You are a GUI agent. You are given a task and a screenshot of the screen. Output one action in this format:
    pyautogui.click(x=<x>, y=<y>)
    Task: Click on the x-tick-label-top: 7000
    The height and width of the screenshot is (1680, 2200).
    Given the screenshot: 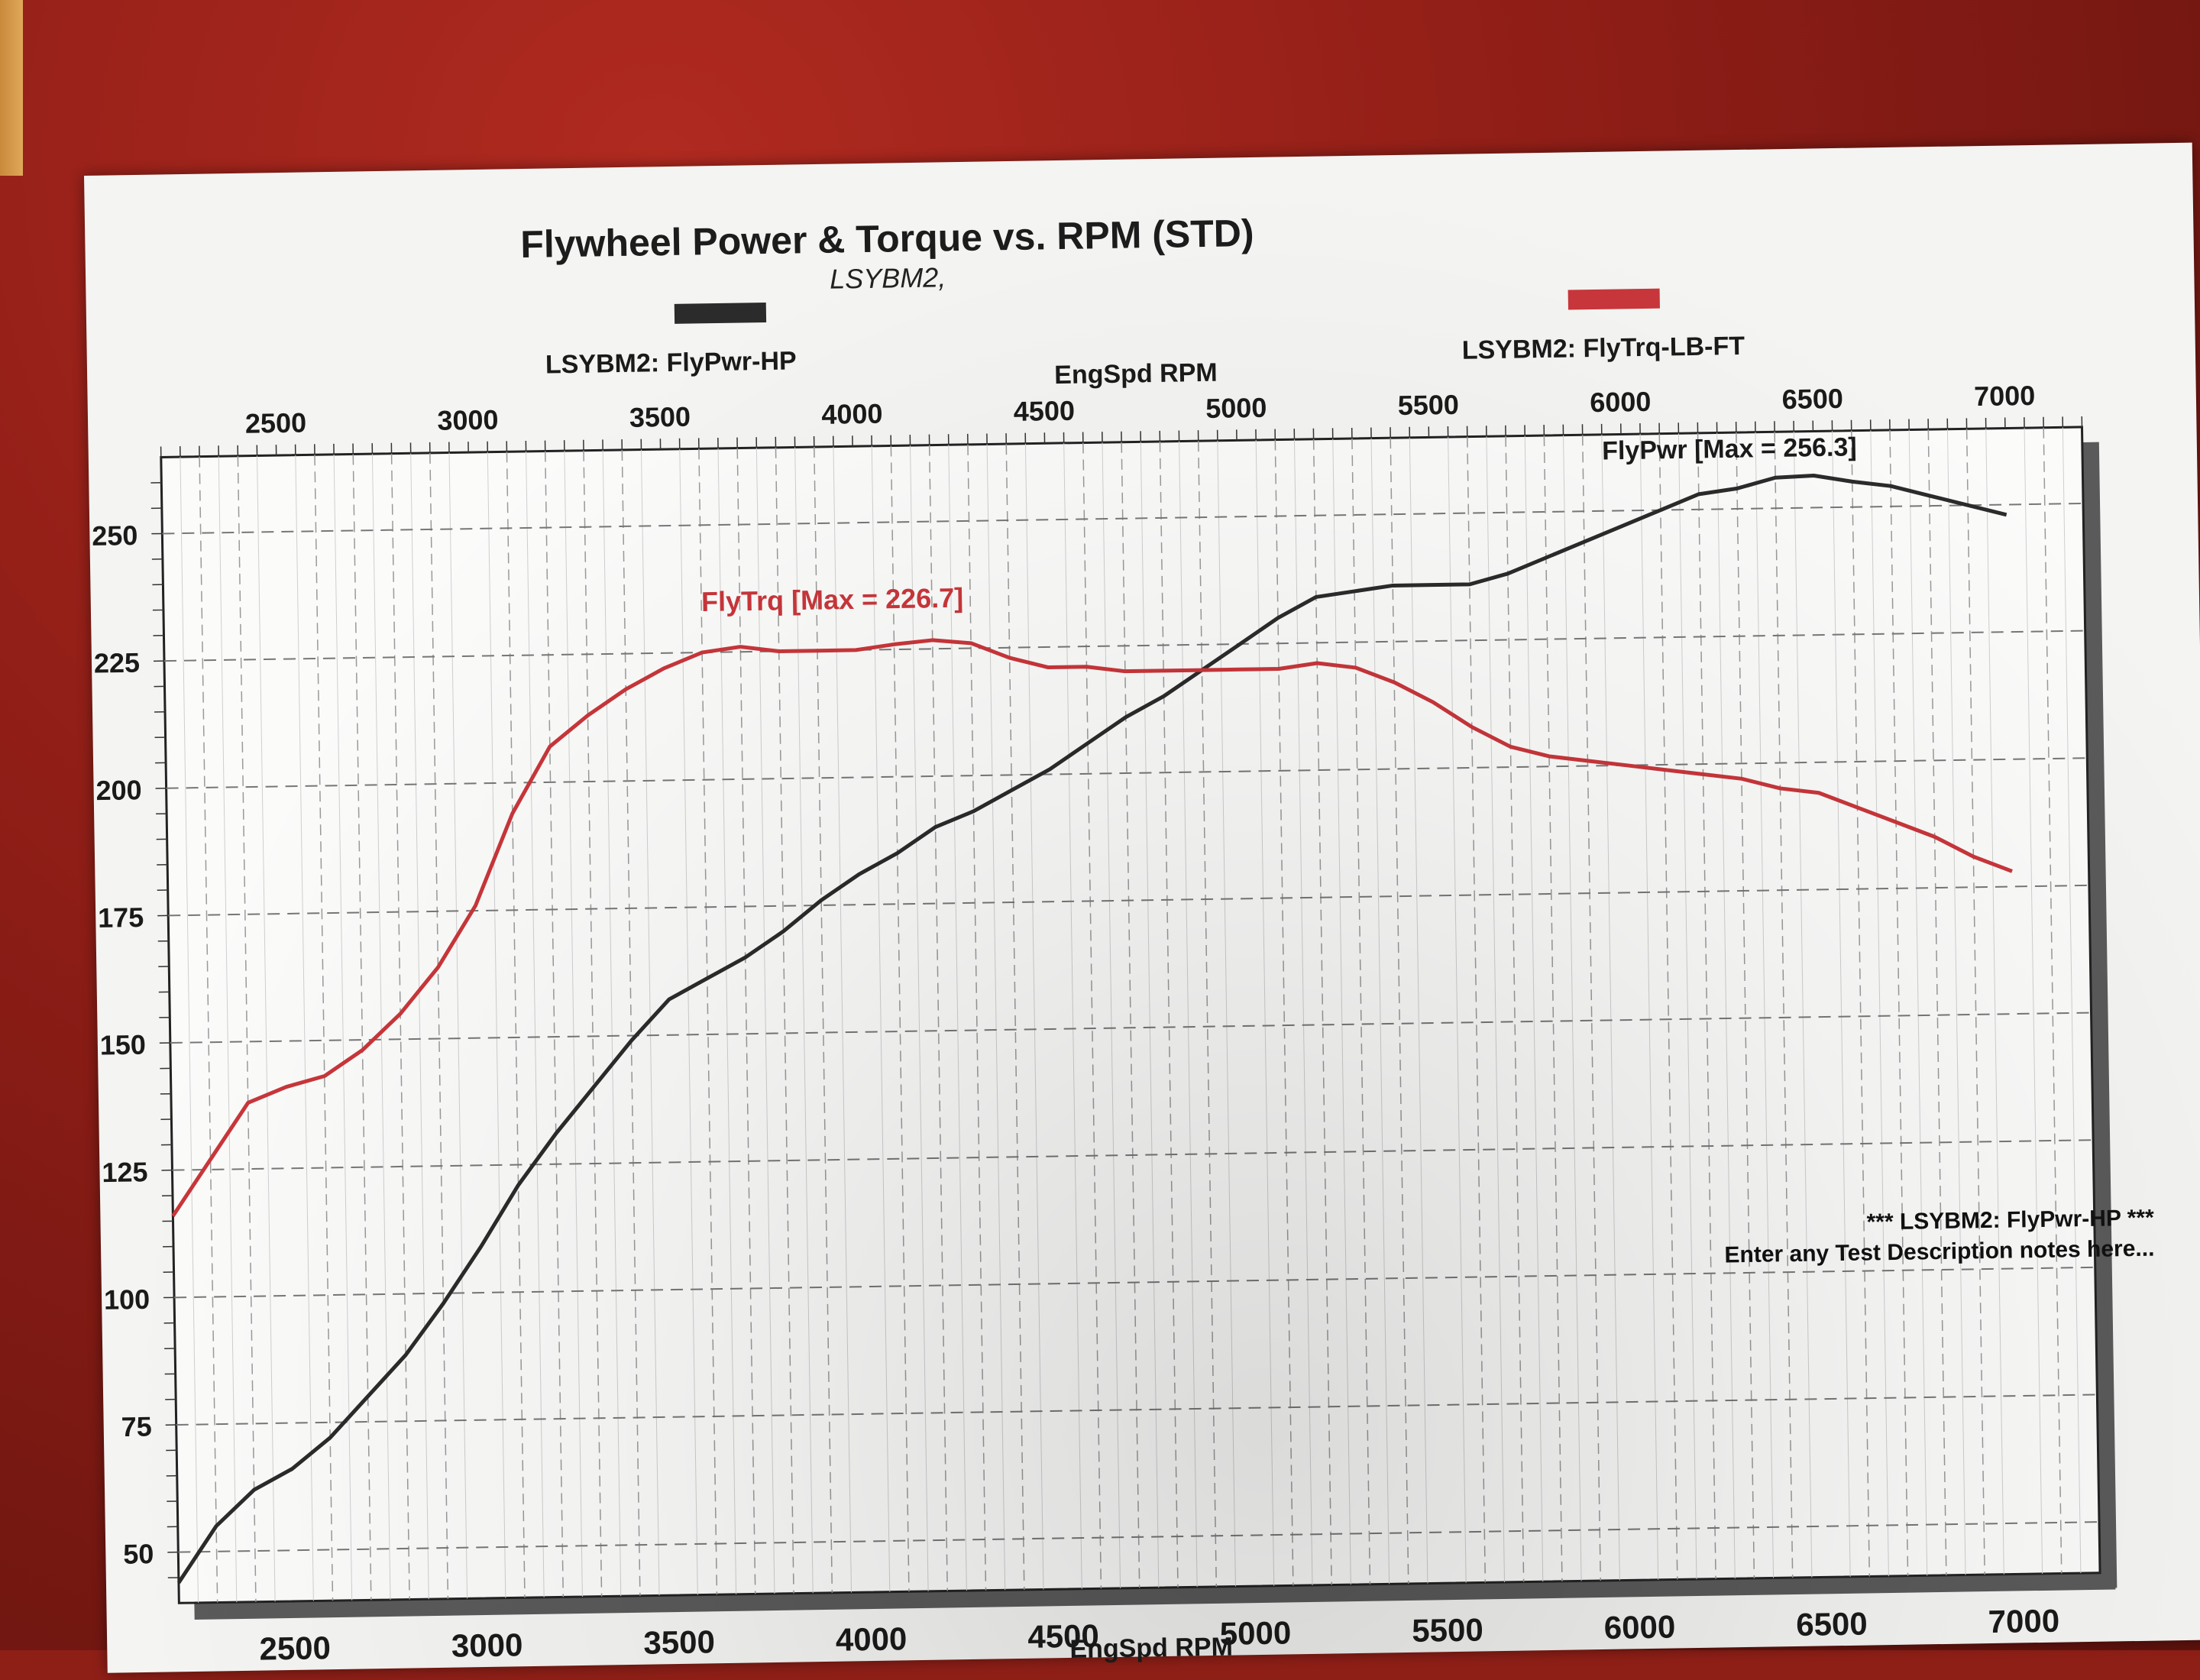 What is the action you would take?
    pyautogui.click(x=2005, y=396)
    